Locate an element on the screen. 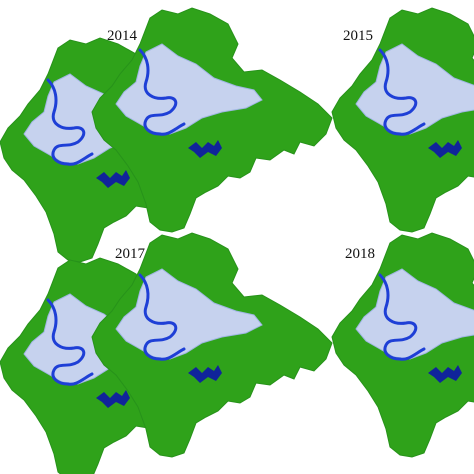  year-label-2018: 2018 is located at coordinates (360, 254).